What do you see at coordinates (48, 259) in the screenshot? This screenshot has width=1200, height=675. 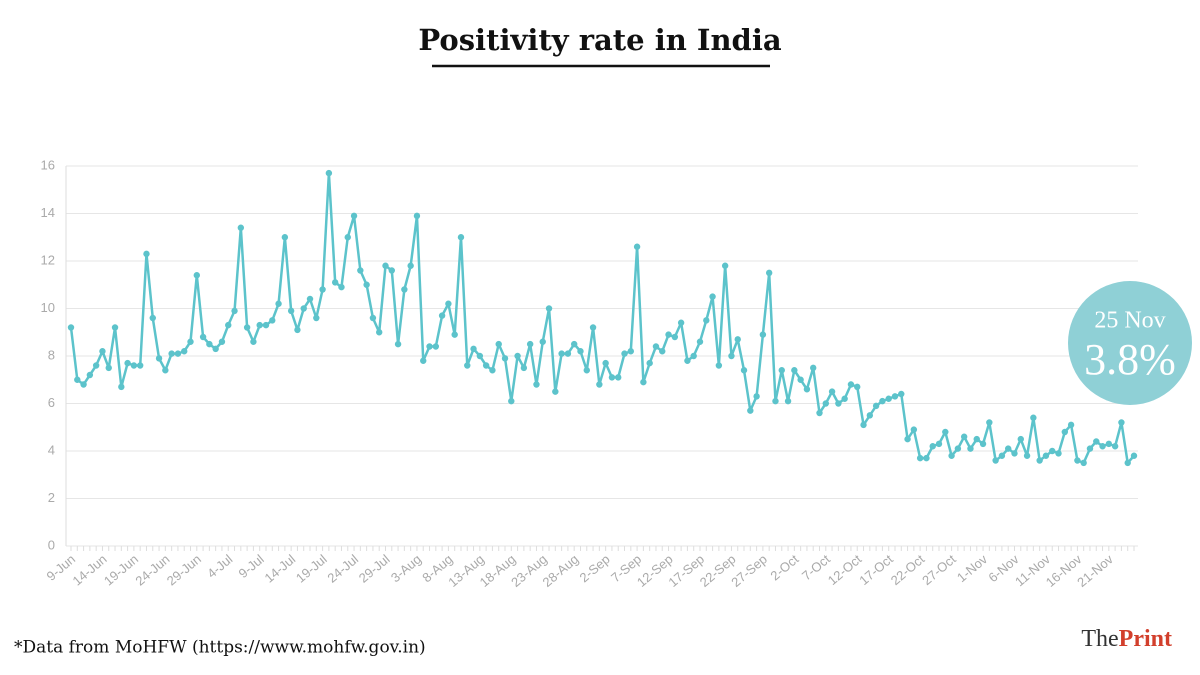 I see `y-tick-label: 12` at bounding box center [48, 259].